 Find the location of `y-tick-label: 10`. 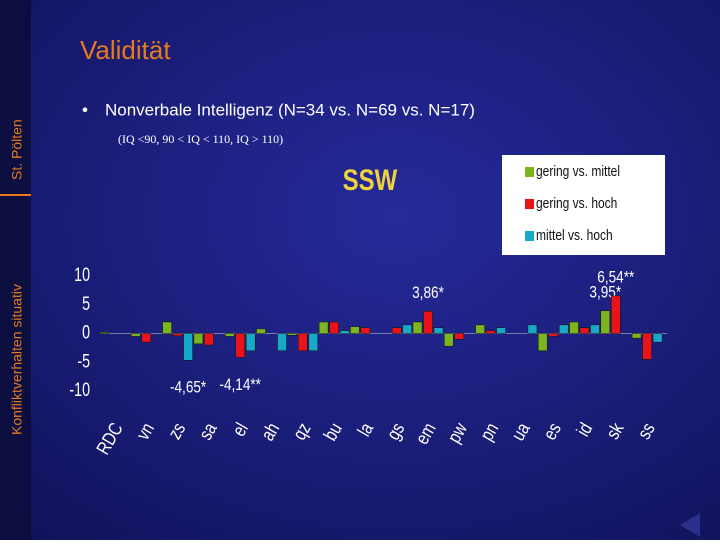

y-tick-label: 10 is located at coordinates (82, 274).